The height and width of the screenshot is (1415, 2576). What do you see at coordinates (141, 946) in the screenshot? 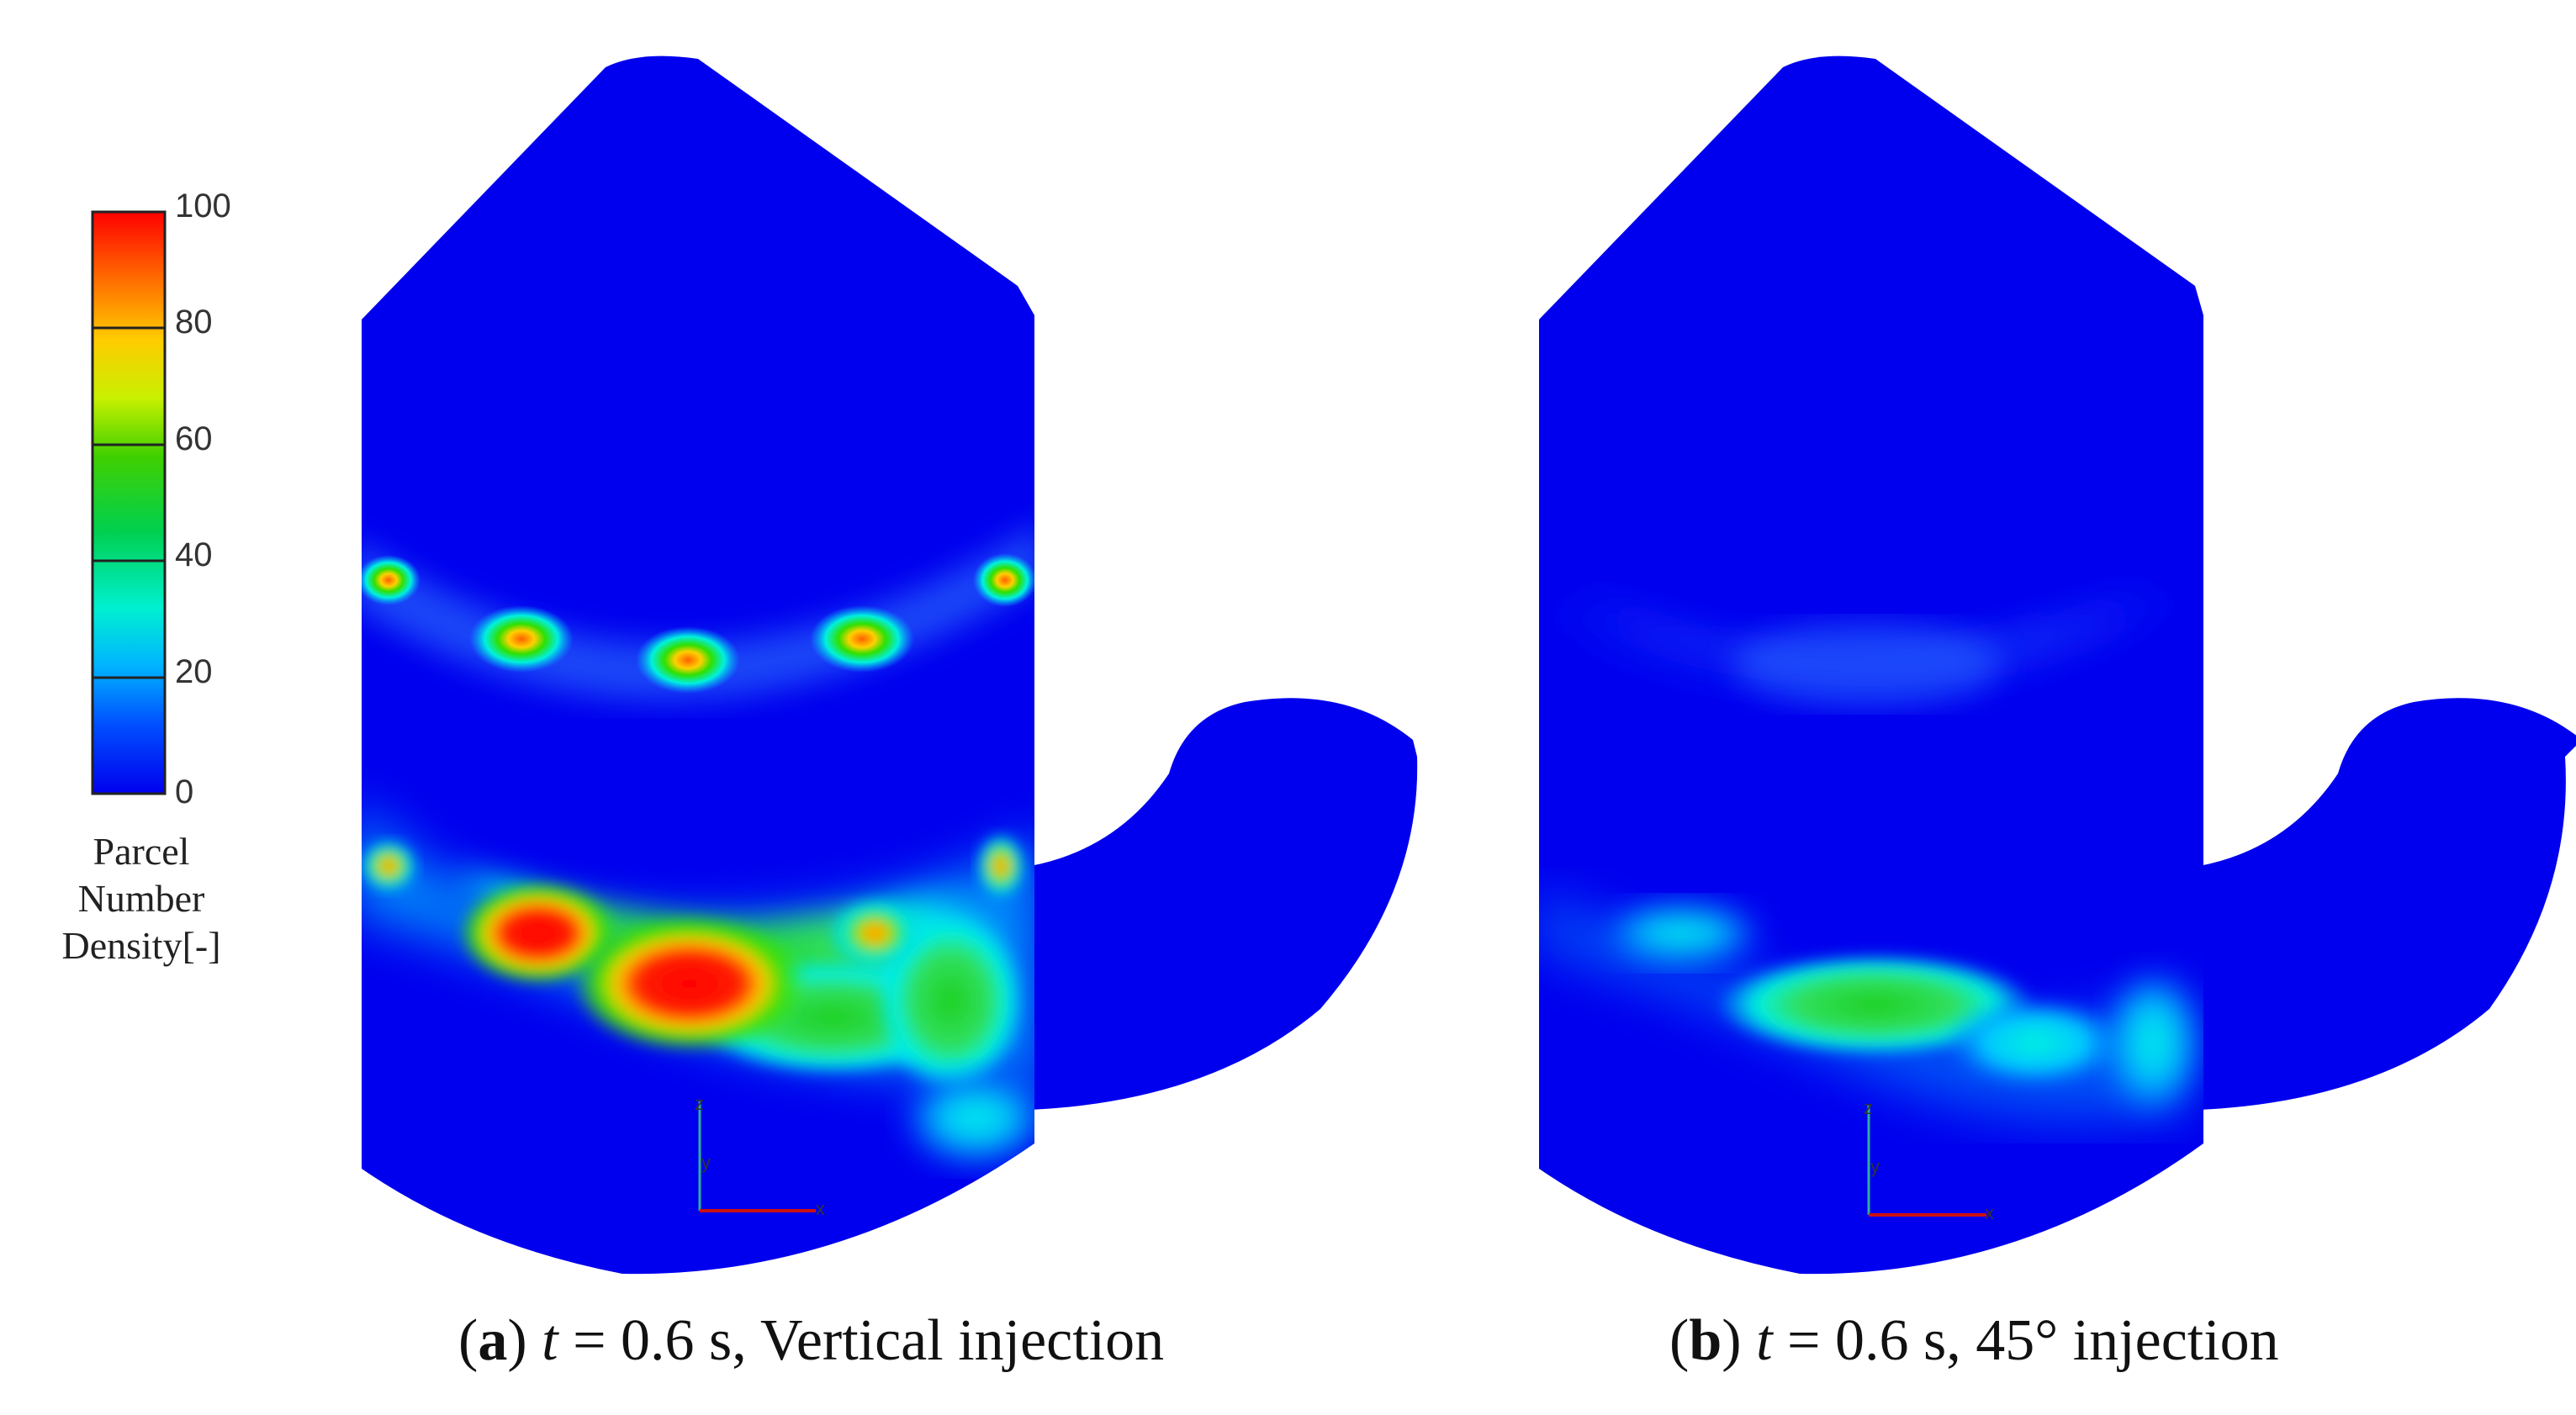
I see `colorbar-title-line3: Density[-]` at bounding box center [141, 946].